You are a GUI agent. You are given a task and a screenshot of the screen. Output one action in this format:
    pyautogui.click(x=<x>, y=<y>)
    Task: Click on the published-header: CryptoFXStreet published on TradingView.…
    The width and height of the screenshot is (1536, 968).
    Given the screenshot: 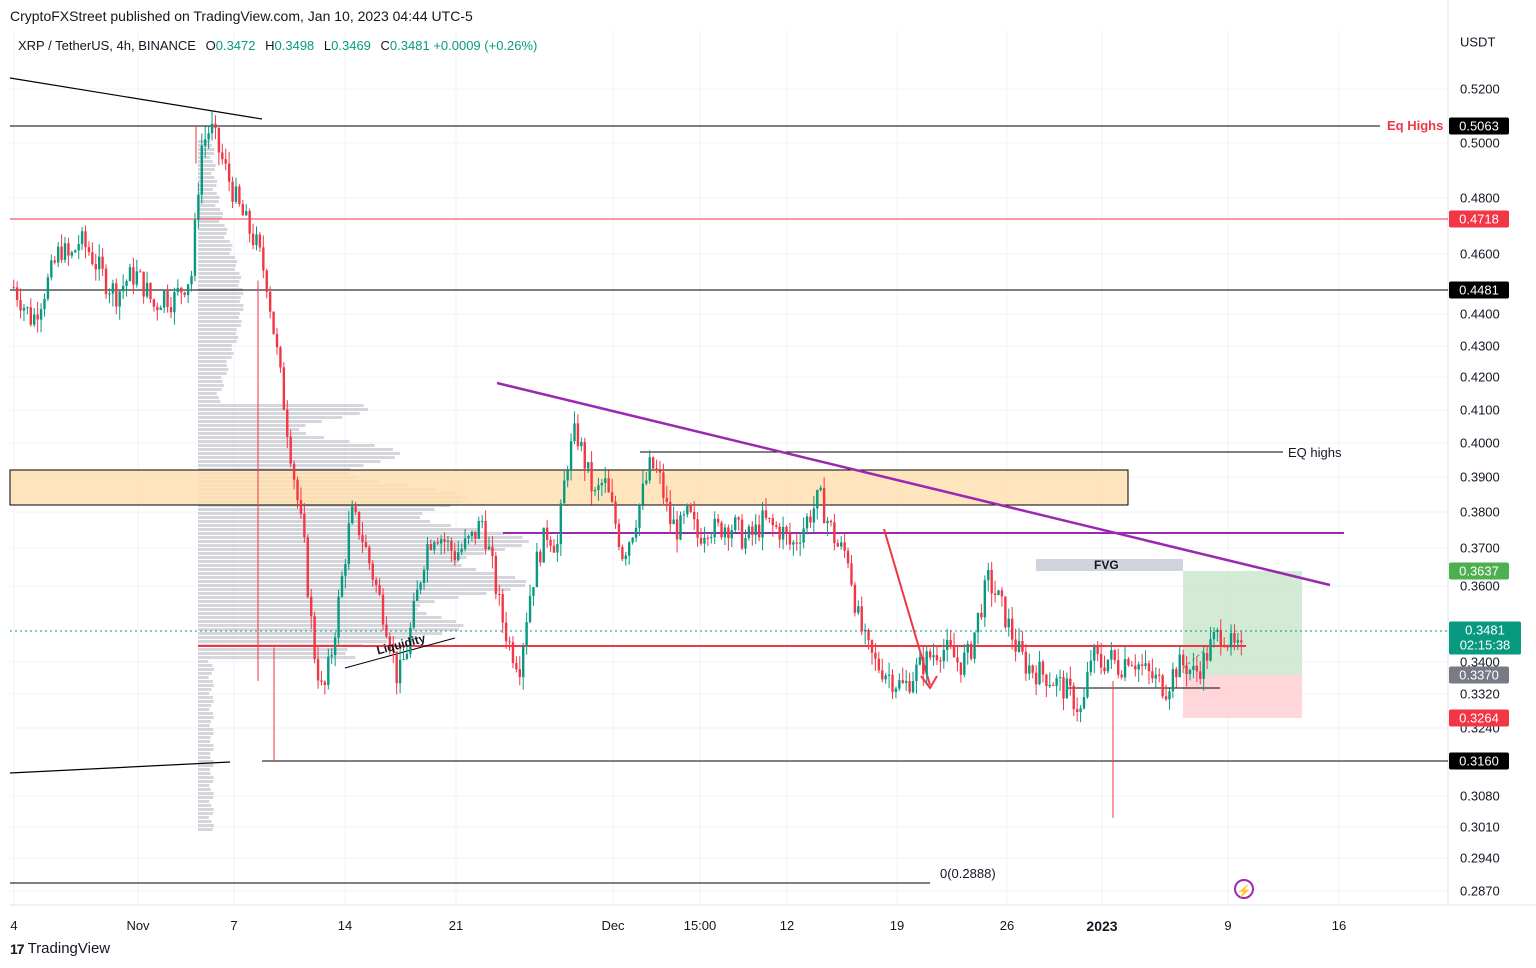 What is the action you would take?
    pyautogui.click(x=241, y=16)
    